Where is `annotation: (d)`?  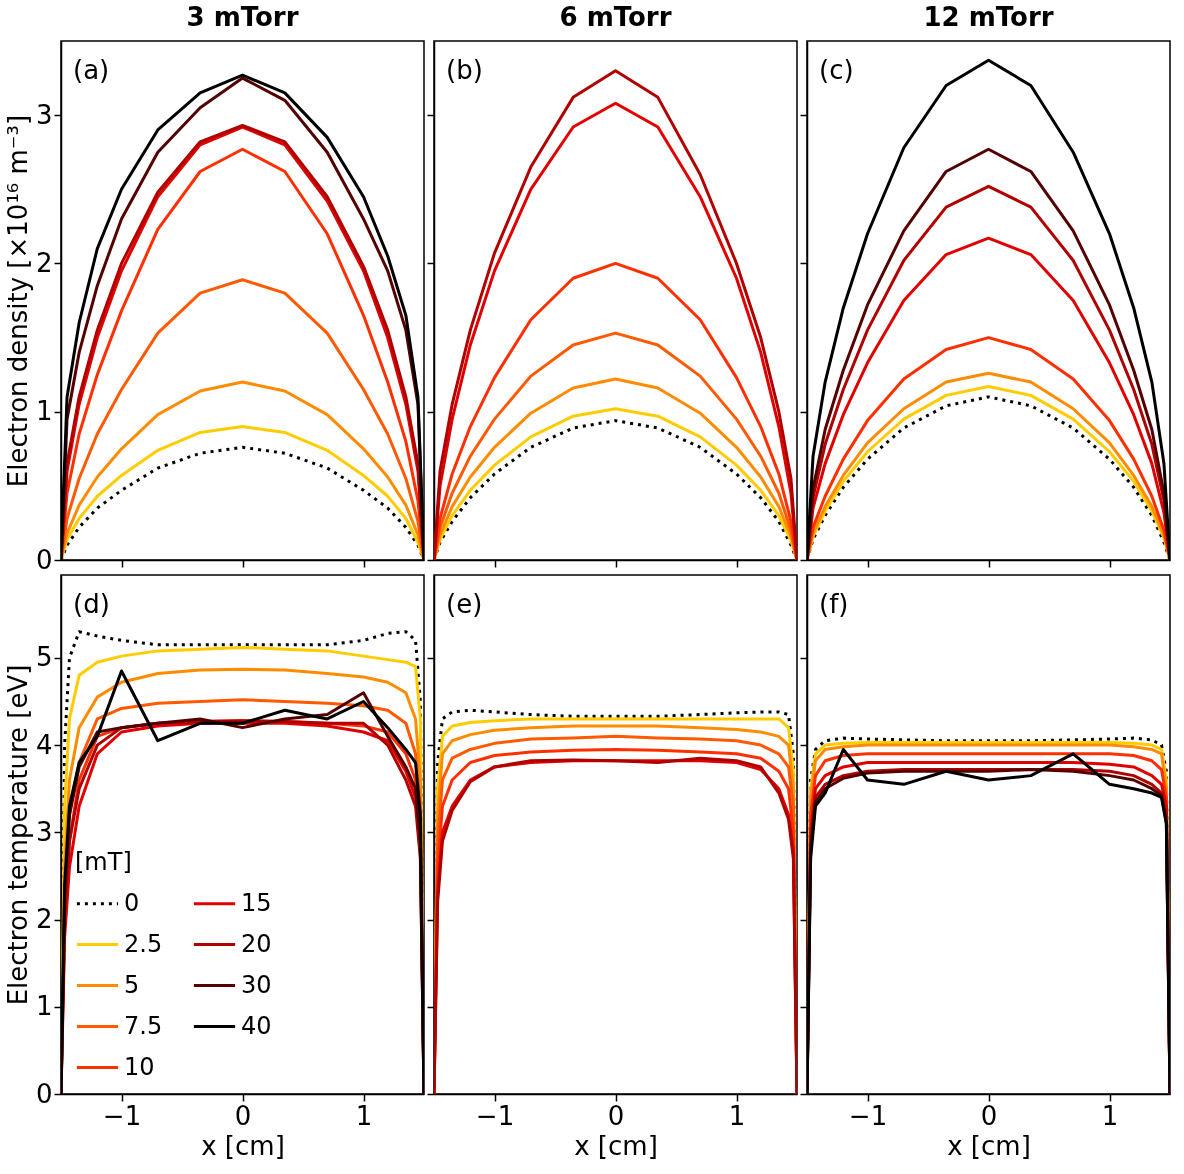 annotation: (d) is located at coordinates (91, 604).